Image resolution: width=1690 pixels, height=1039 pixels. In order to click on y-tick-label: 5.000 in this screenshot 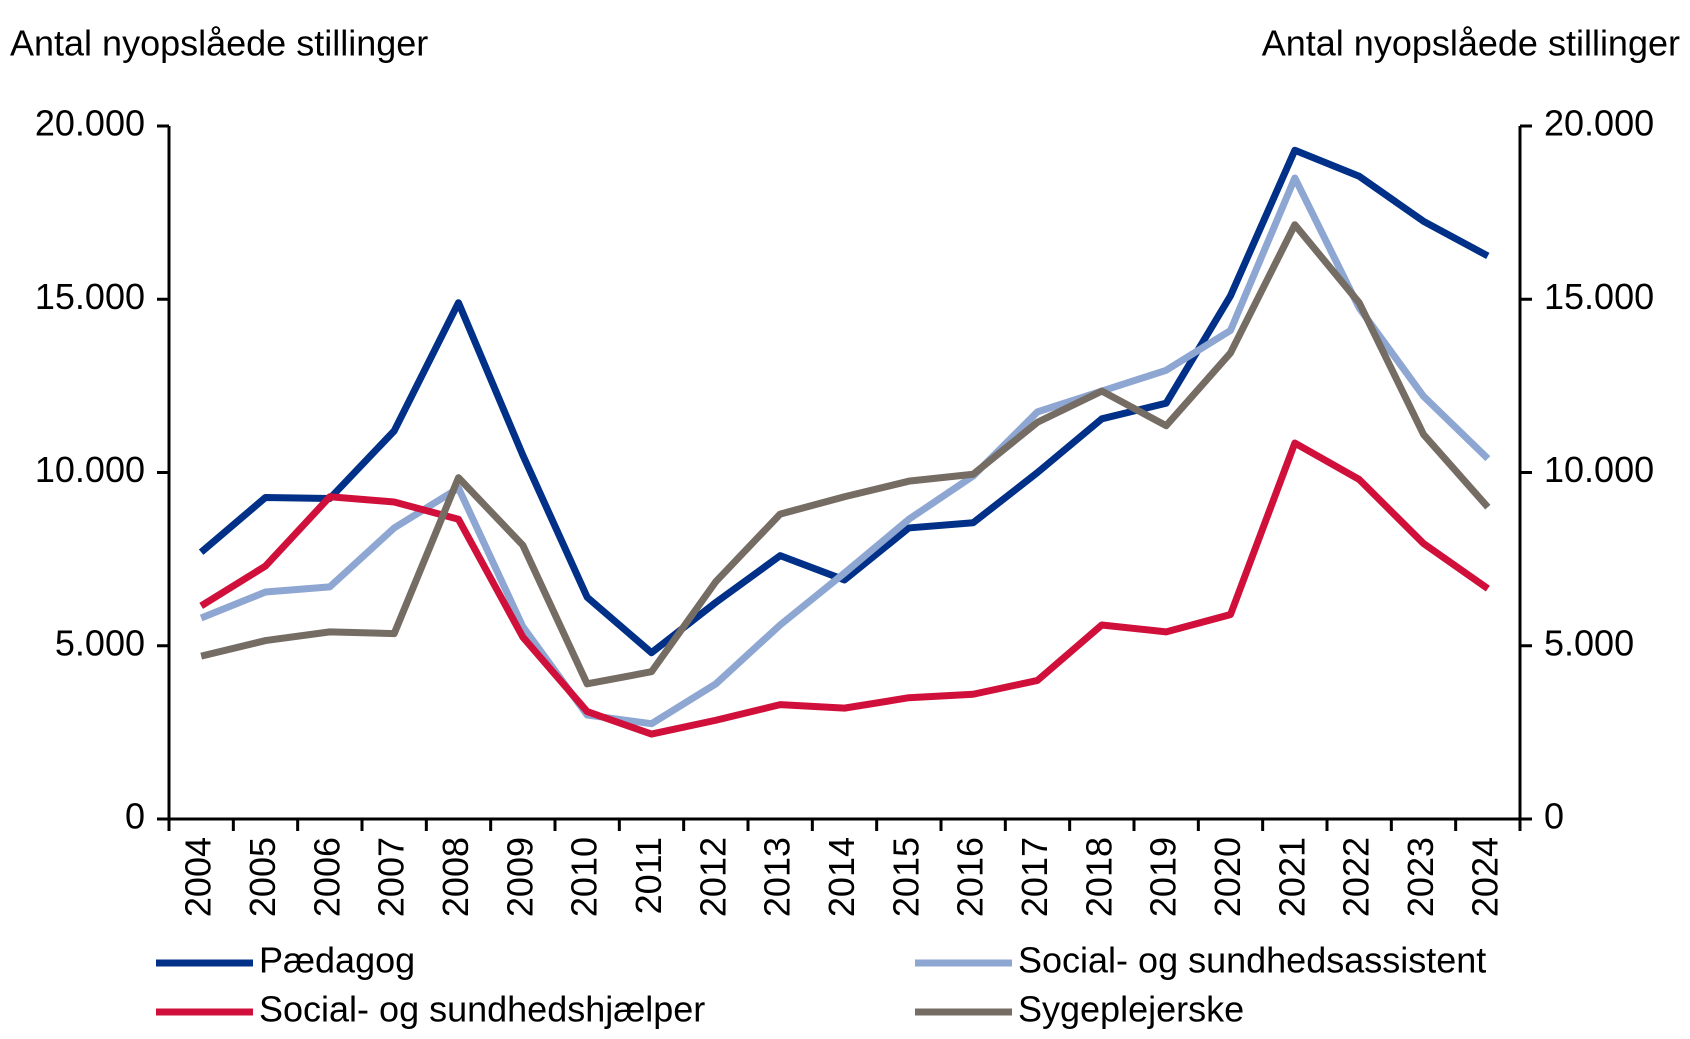, I will do `click(100, 642)`.